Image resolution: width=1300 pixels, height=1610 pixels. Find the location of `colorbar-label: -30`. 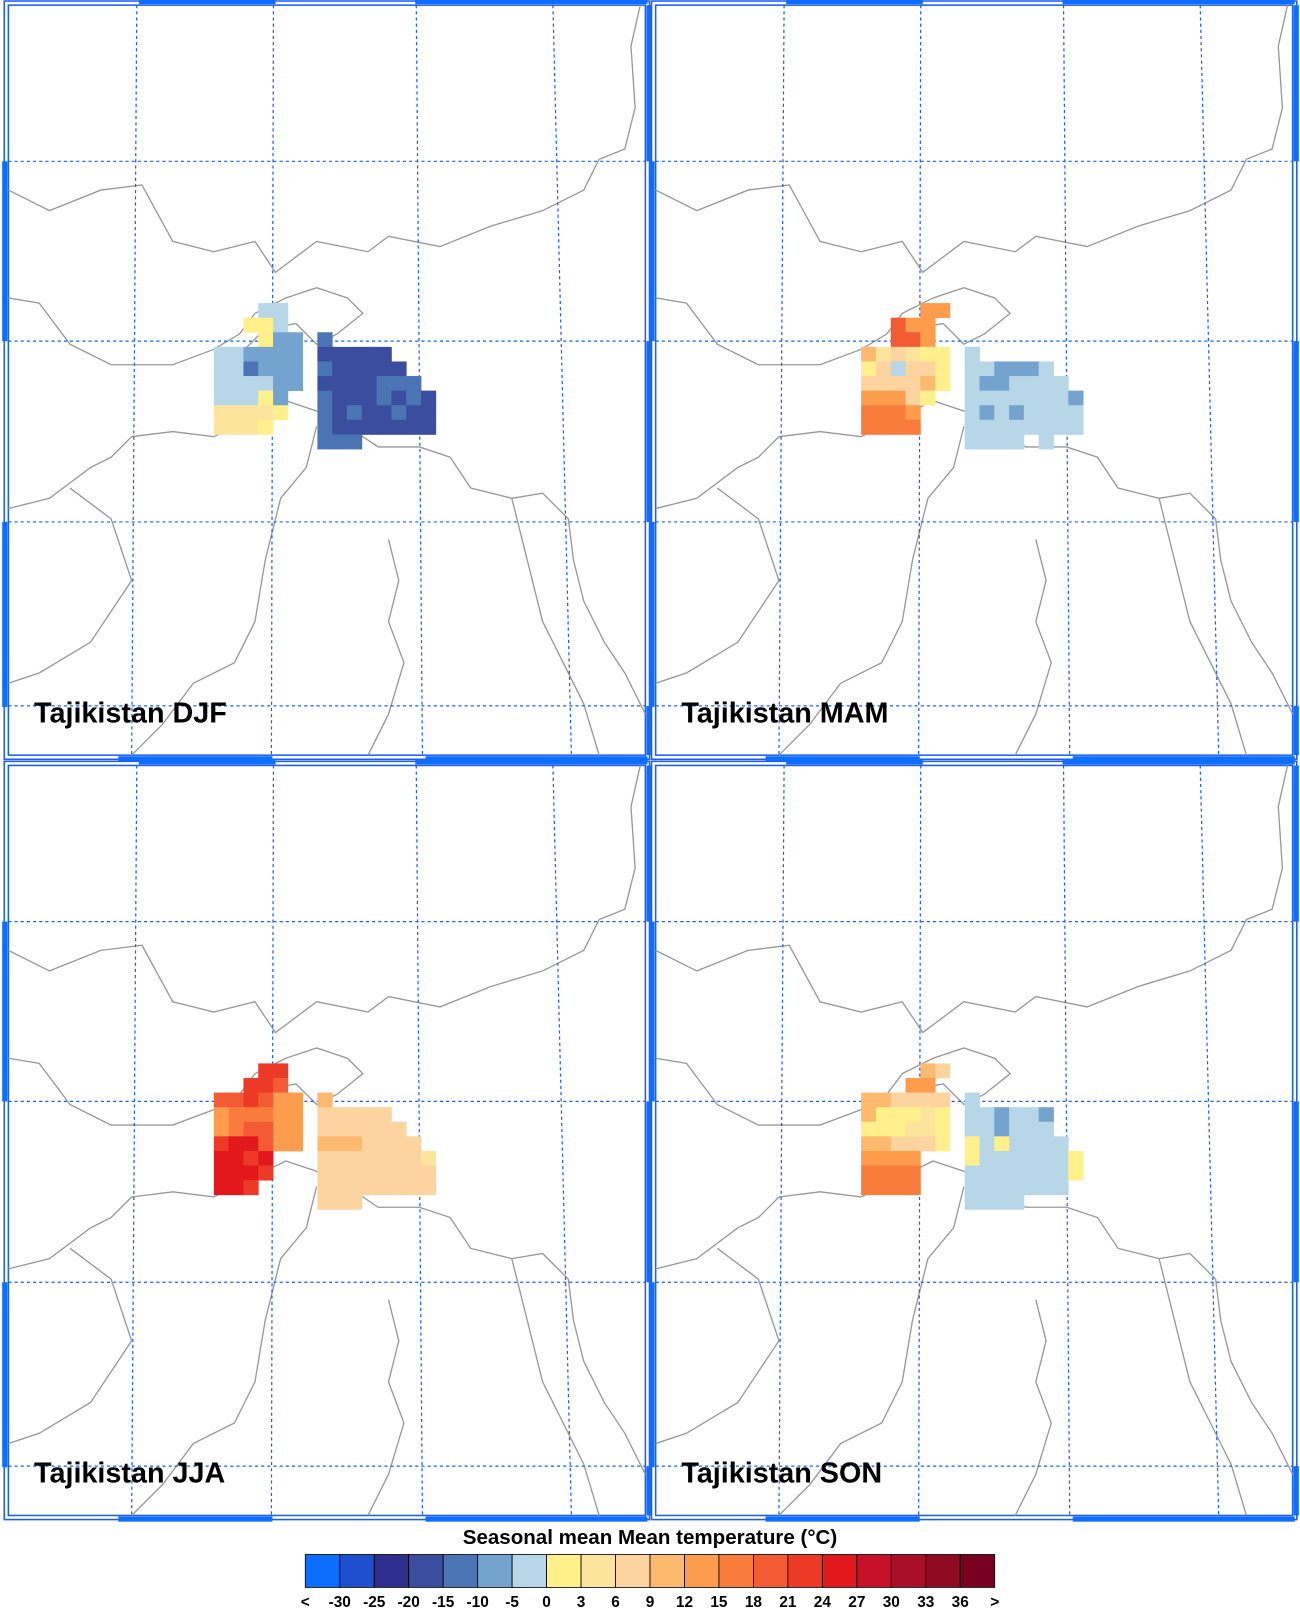

colorbar-label: -30 is located at coordinates (340, 1602).